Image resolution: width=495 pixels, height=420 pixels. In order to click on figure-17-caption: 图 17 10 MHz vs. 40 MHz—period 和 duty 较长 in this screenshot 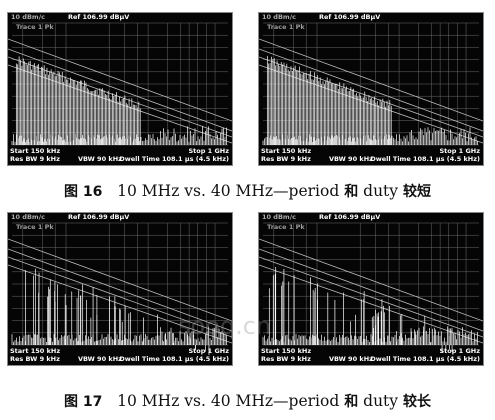, I will do `click(247, 401)`.